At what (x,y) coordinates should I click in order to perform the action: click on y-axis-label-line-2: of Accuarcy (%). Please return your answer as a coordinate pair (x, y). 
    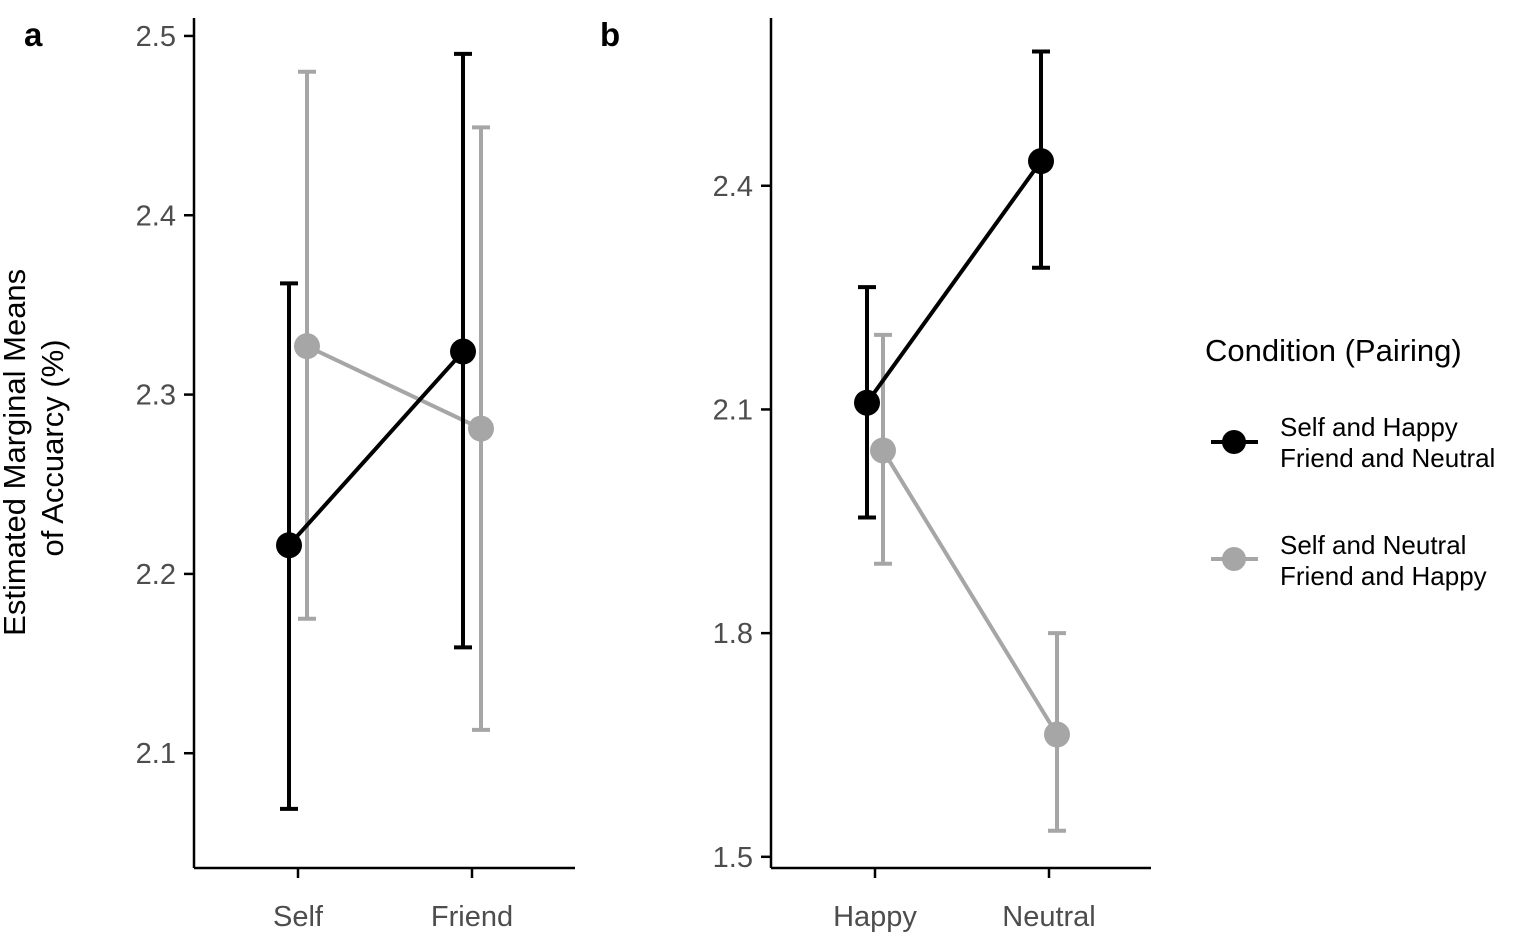
    Looking at the image, I should click on (52, 447).